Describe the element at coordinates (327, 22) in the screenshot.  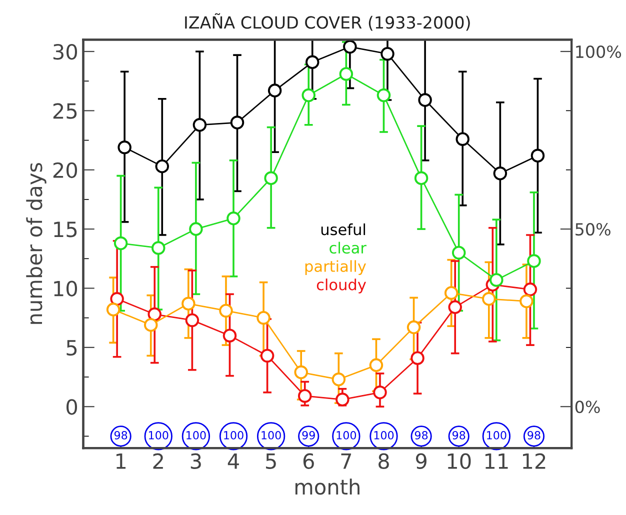
I see `chart-title: IZAÑA CLOUD COVER (1933-2000)` at that location.